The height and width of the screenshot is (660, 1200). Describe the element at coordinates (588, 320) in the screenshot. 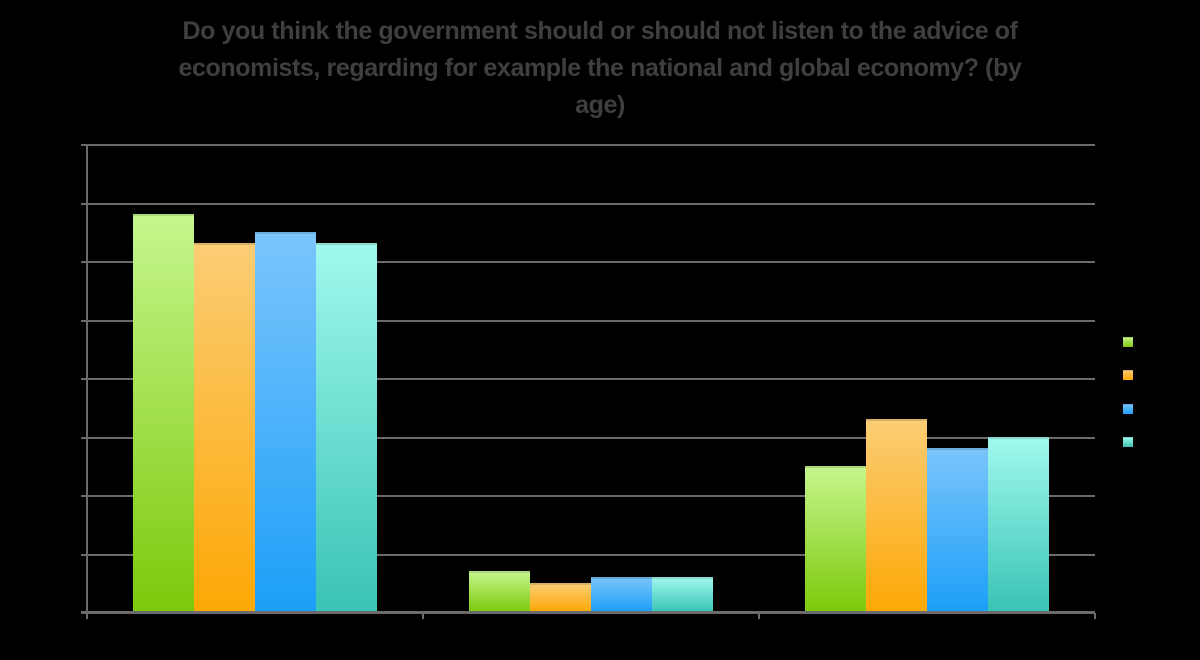

I see `gridline-50pct` at that location.